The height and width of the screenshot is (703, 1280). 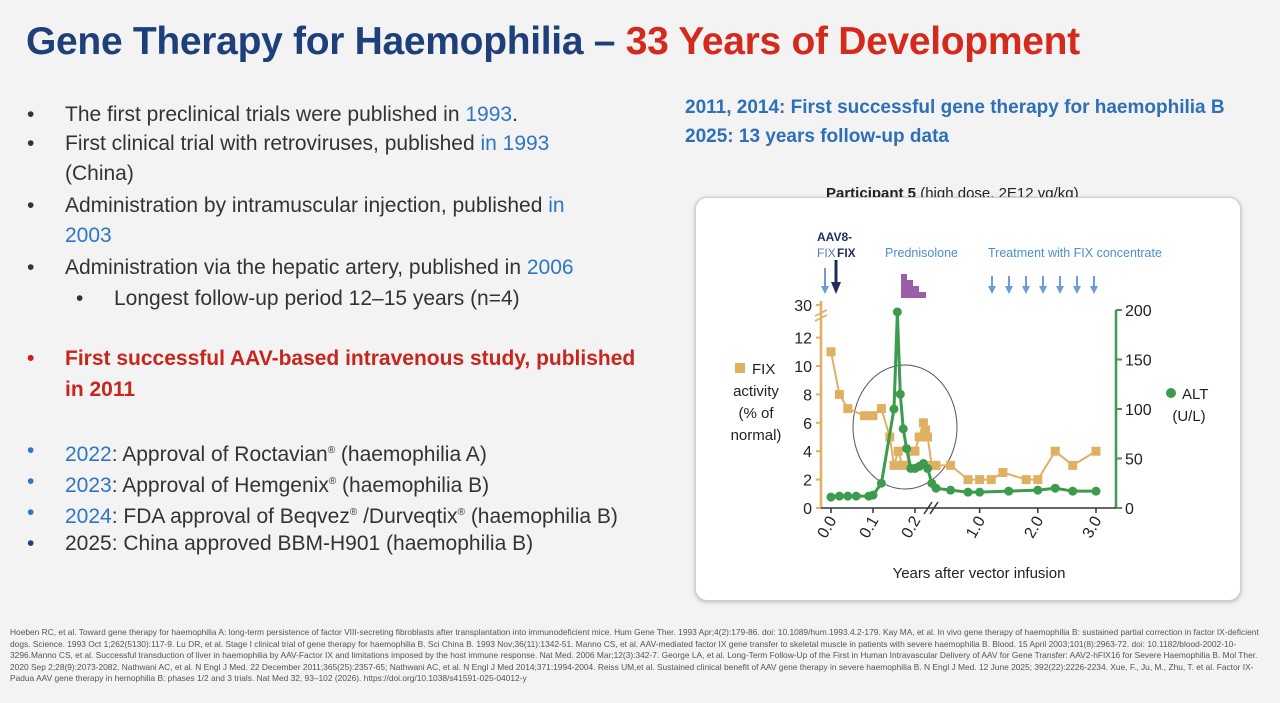 What do you see at coordinates (976, 527) in the screenshot?
I see `x-tick-label: 1.0` at bounding box center [976, 527].